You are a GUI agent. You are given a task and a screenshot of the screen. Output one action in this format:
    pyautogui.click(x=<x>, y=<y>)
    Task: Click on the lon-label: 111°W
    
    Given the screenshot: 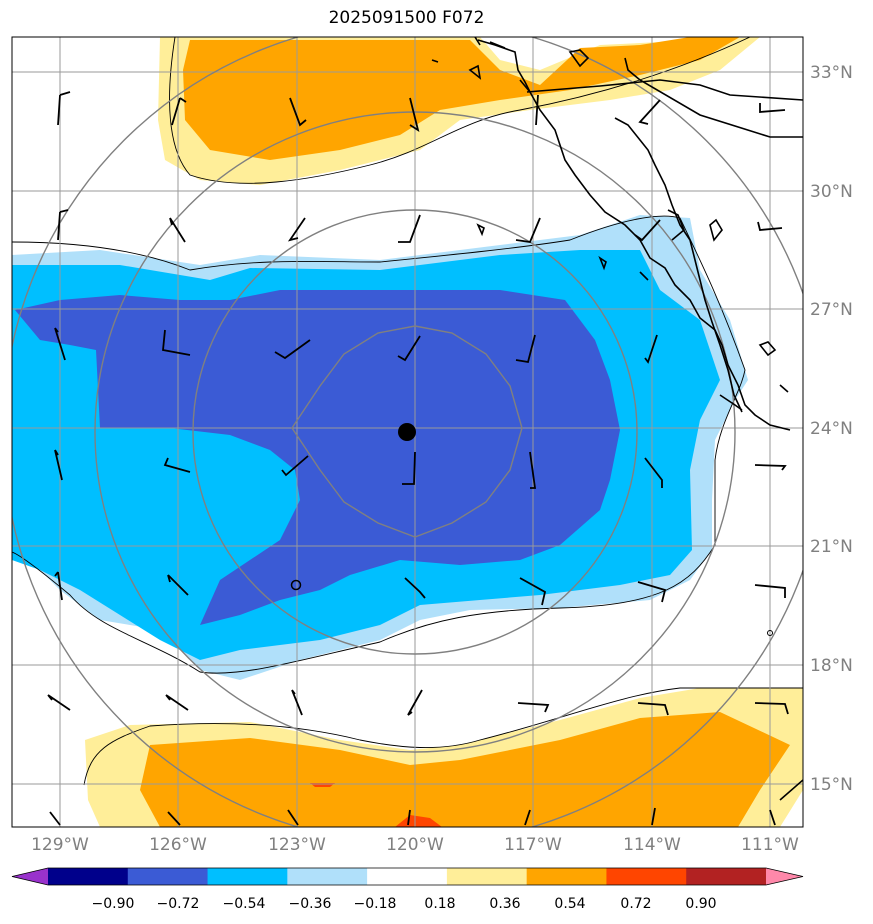 What is the action you would take?
    pyautogui.click(x=770, y=845)
    